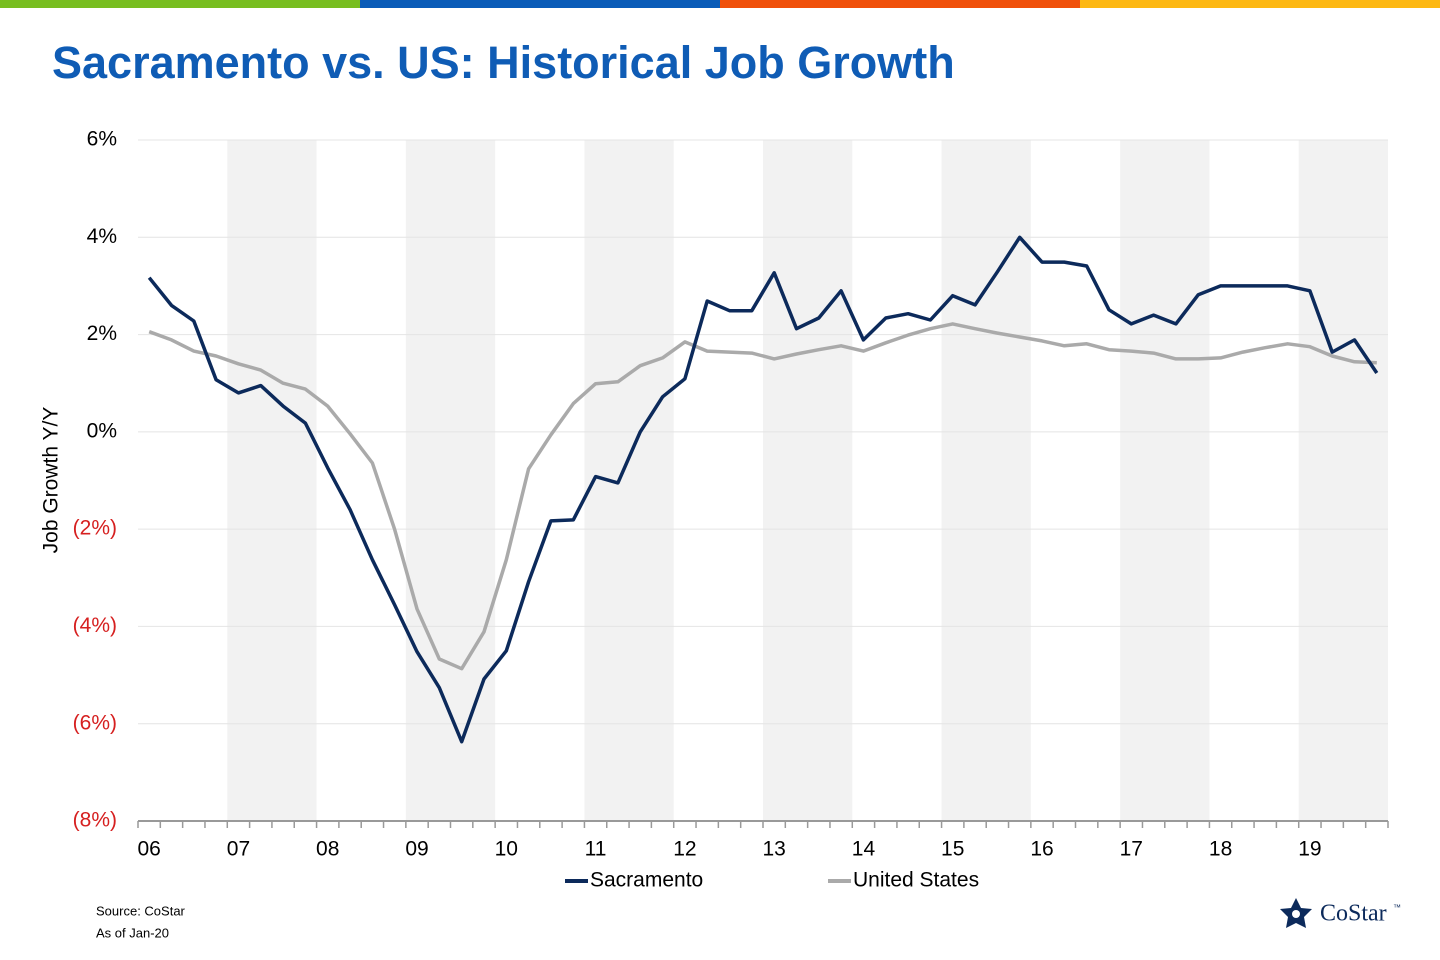 The width and height of the screenshot is (1440, 960). I want to click on x-tick-label: 18, so click(1220, 849).